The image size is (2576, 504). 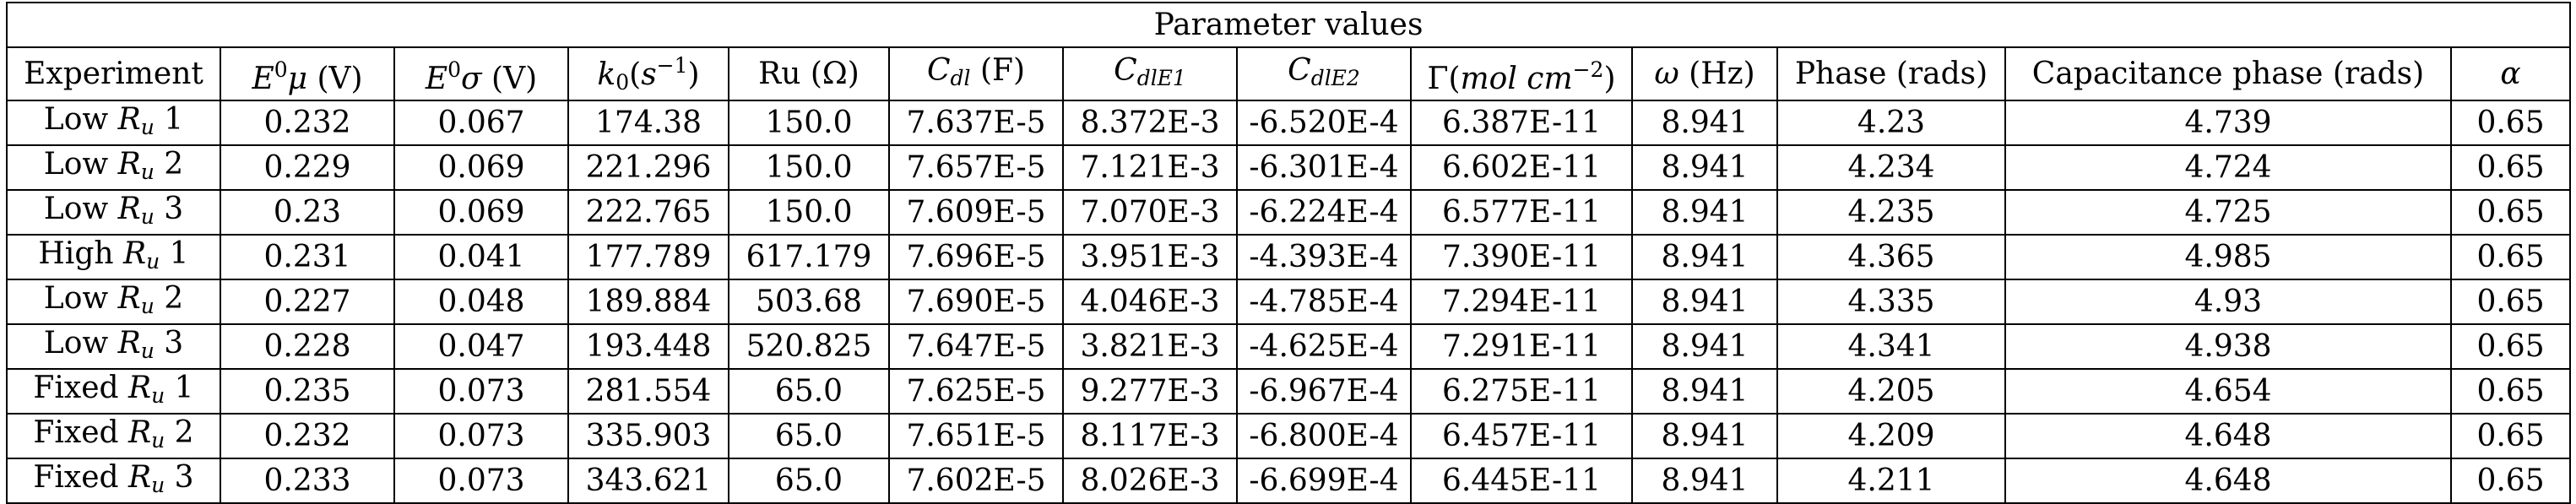 I want to click on table-title: Parameter values, so click(x=1288, y=25).